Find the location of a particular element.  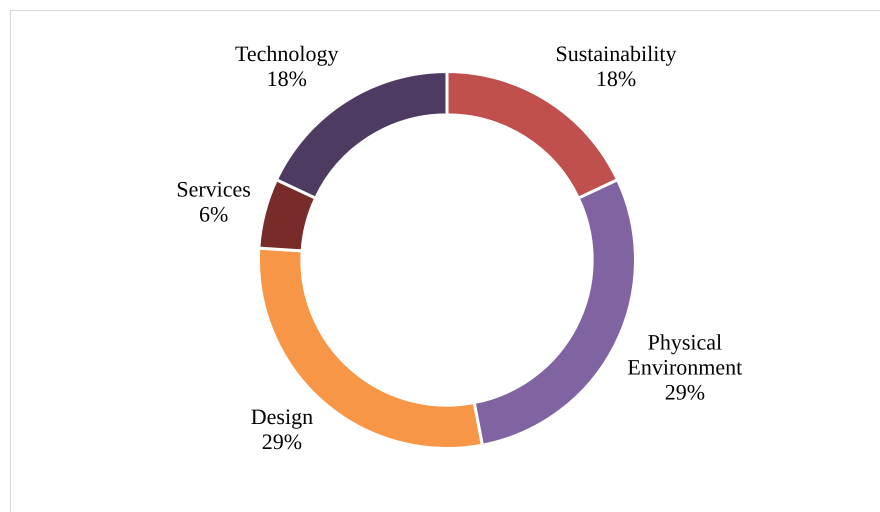

slice-label: Design is located at coordinates (282, 416).